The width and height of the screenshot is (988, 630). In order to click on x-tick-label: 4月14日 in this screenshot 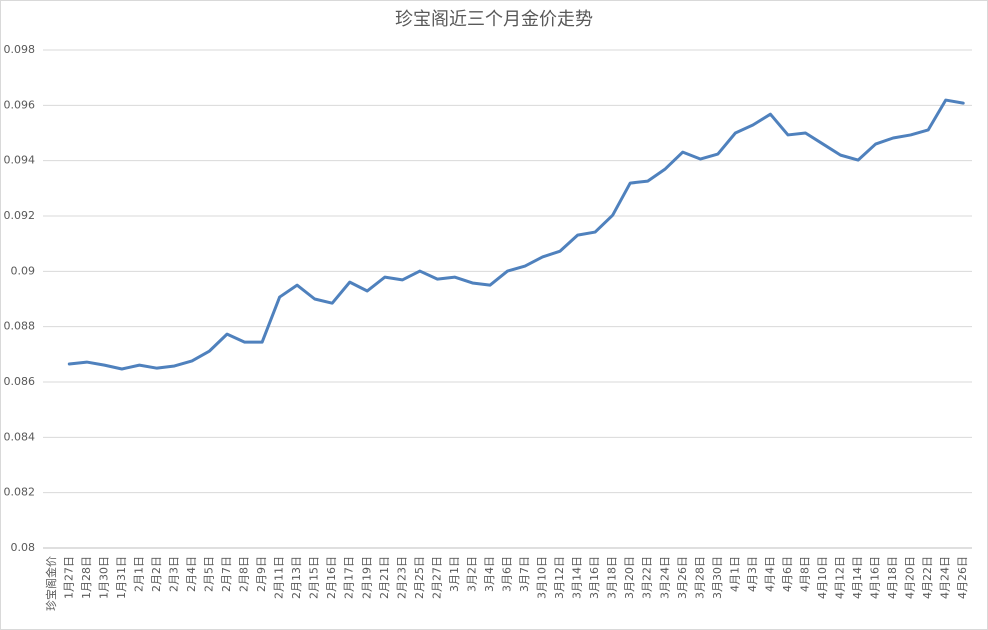, I will do `click(857, 577)`.